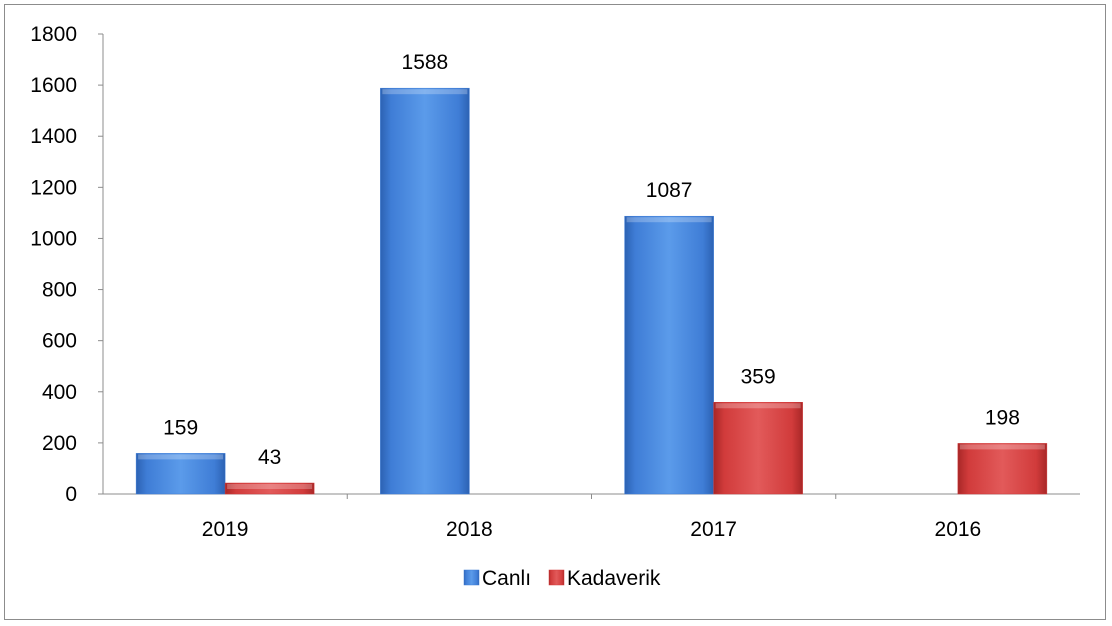  What do you see at coordinates (59, 341) in the screenshot?
I see `y-tick-label: 600` at bounding box center [59, 341].